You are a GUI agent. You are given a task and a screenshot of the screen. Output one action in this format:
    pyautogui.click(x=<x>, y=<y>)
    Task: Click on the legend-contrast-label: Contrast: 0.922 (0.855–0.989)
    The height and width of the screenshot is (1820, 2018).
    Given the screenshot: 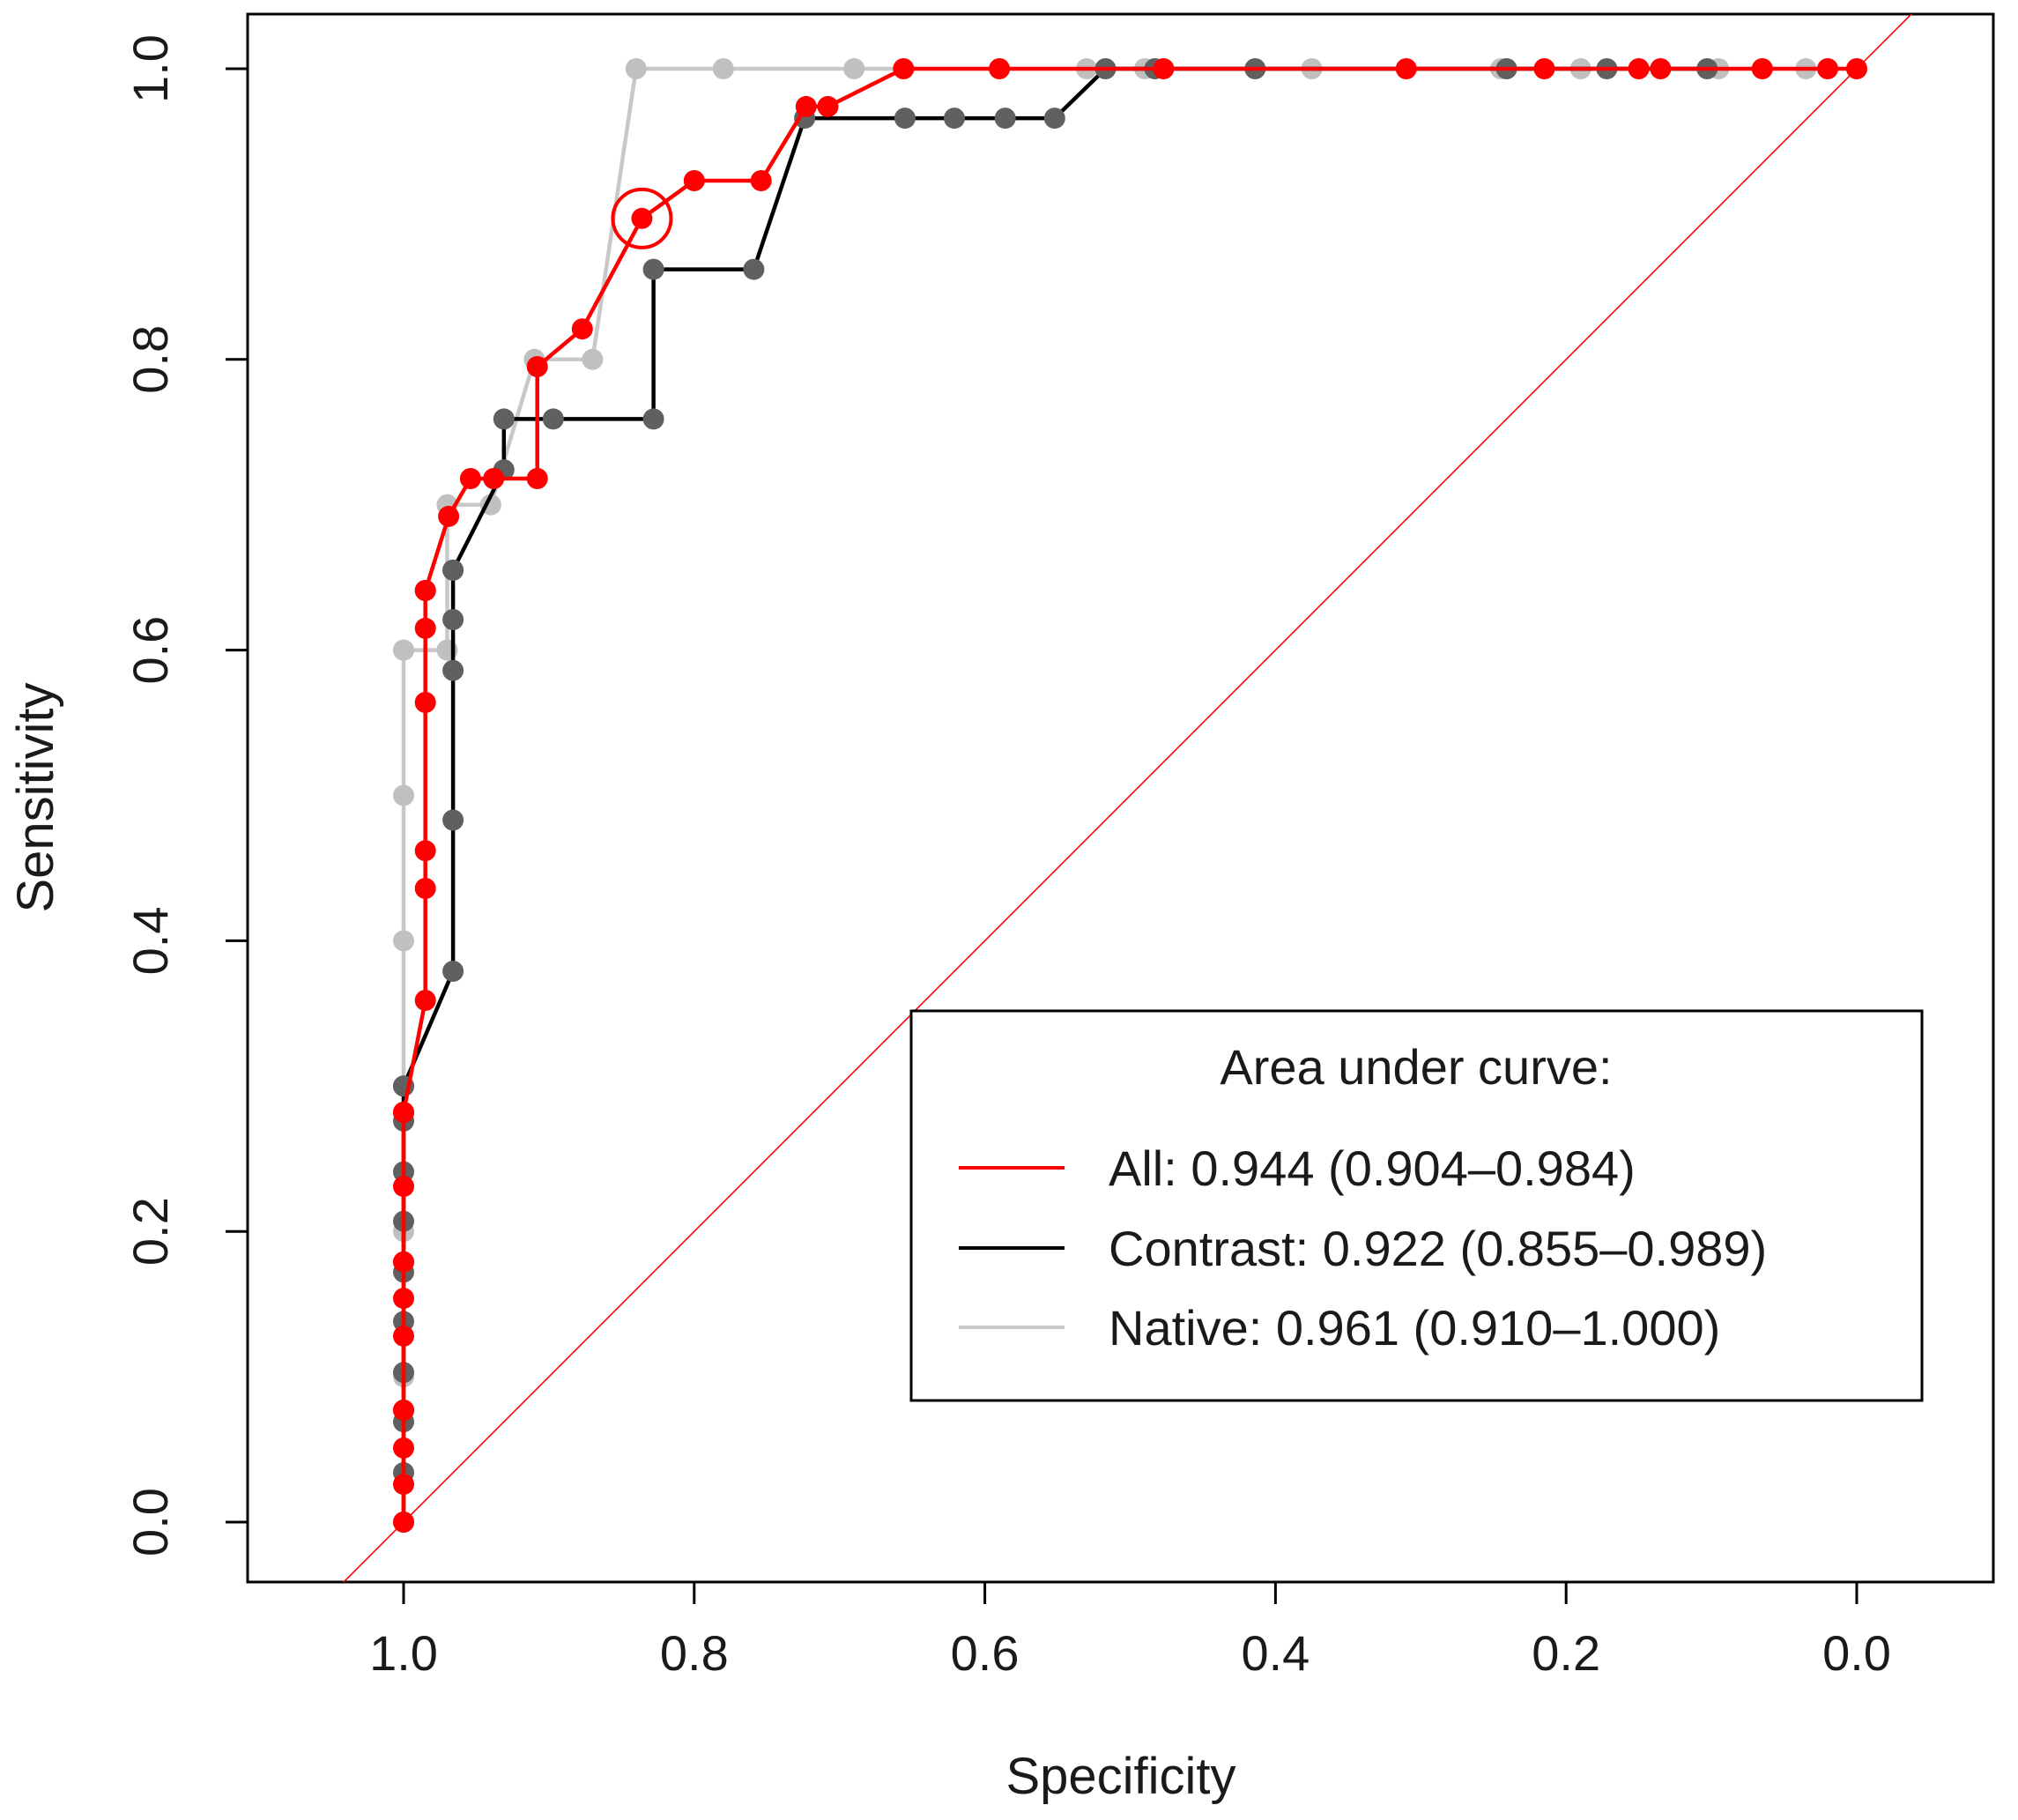 What is the action you would take?
    pyautogui.click(x=1438, y=1248)
    